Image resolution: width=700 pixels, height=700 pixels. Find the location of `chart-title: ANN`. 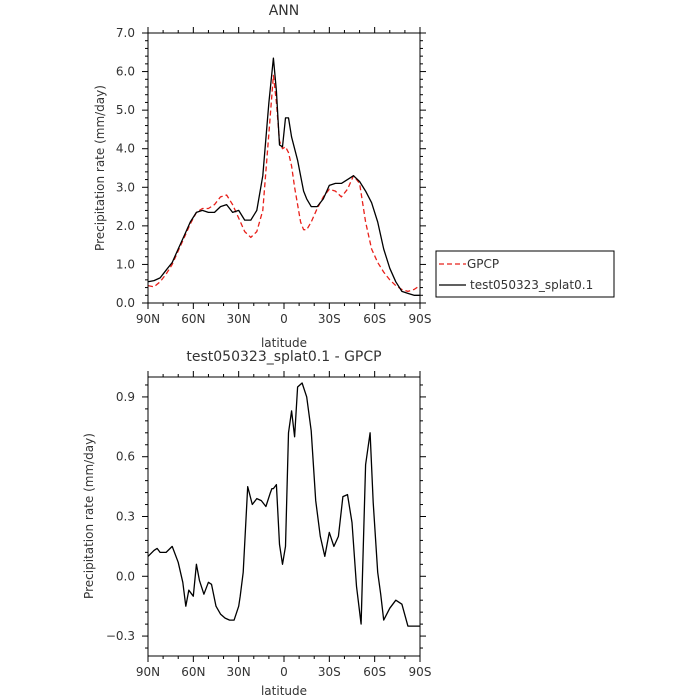

chart-title: ANN is located at coordinates (284, 11).